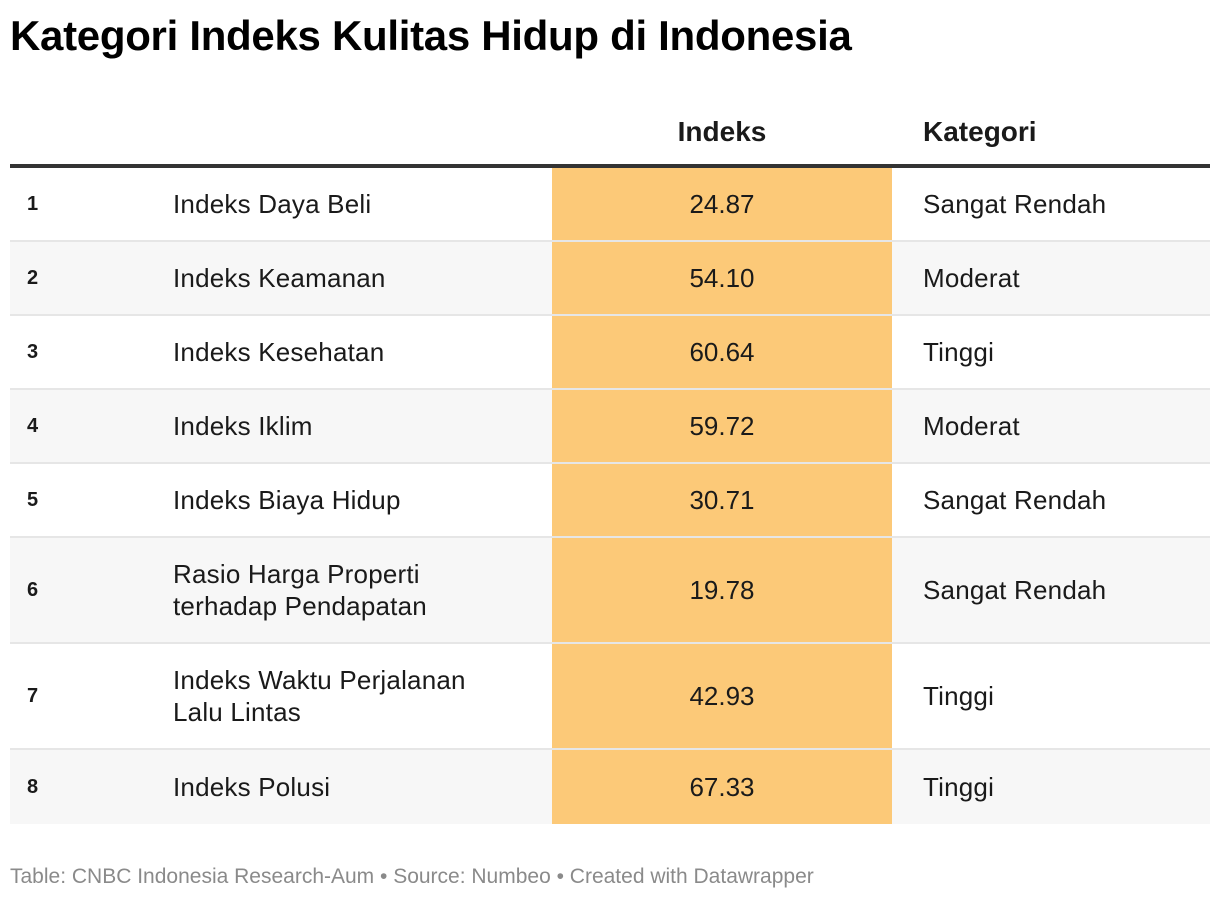 The width and height of the screenshot is (1220, 902). I want to click on table-row: 5 Indeks Biaya Hidup 30.71 Sangat Rendah, so click(610, 501).